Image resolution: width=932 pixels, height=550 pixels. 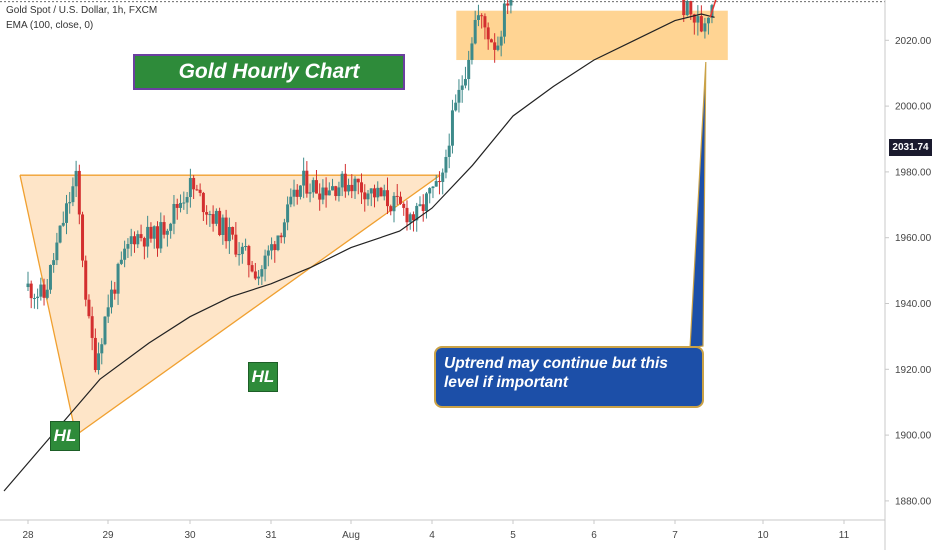 I want to click on x-tick-label: 7, so click(x=675, y=535).